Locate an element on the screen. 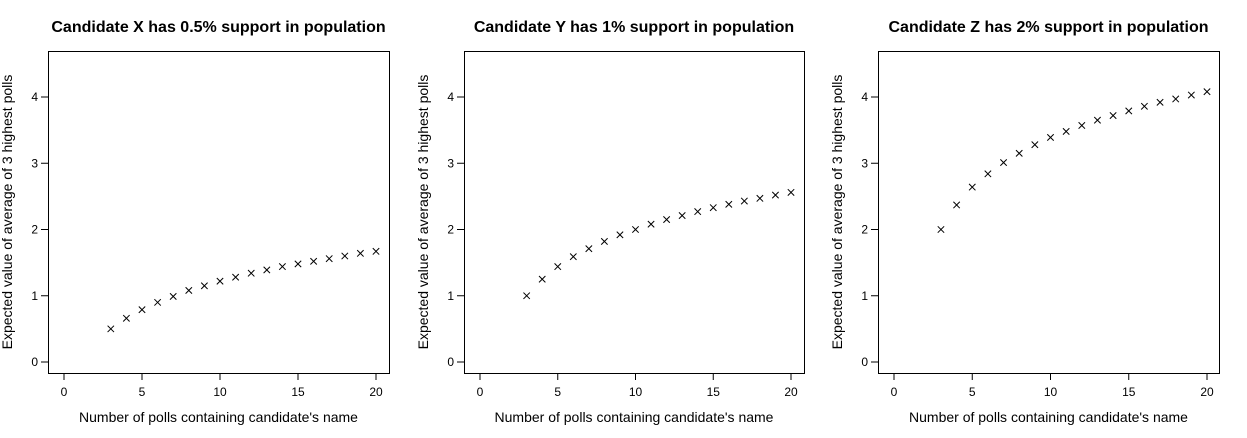  y-tick-label: 3 is located at coordinates (450, 163).